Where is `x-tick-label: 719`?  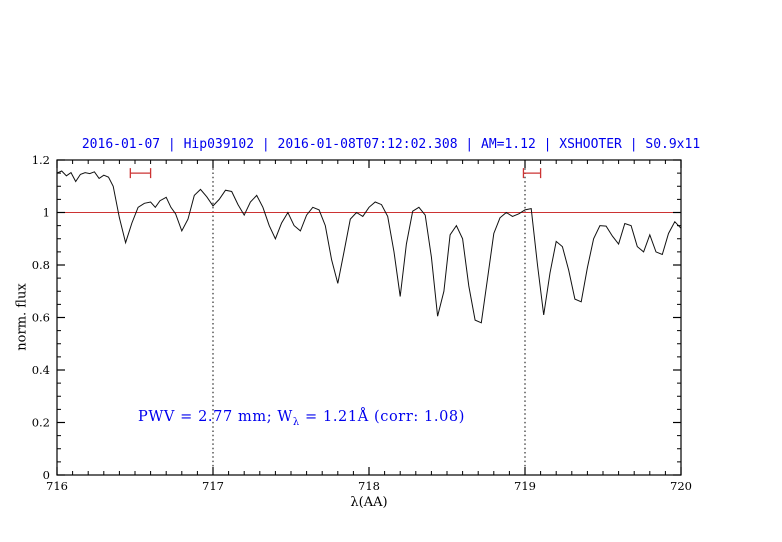 x-tick-label: 719 is located at coordinates (525, 486).